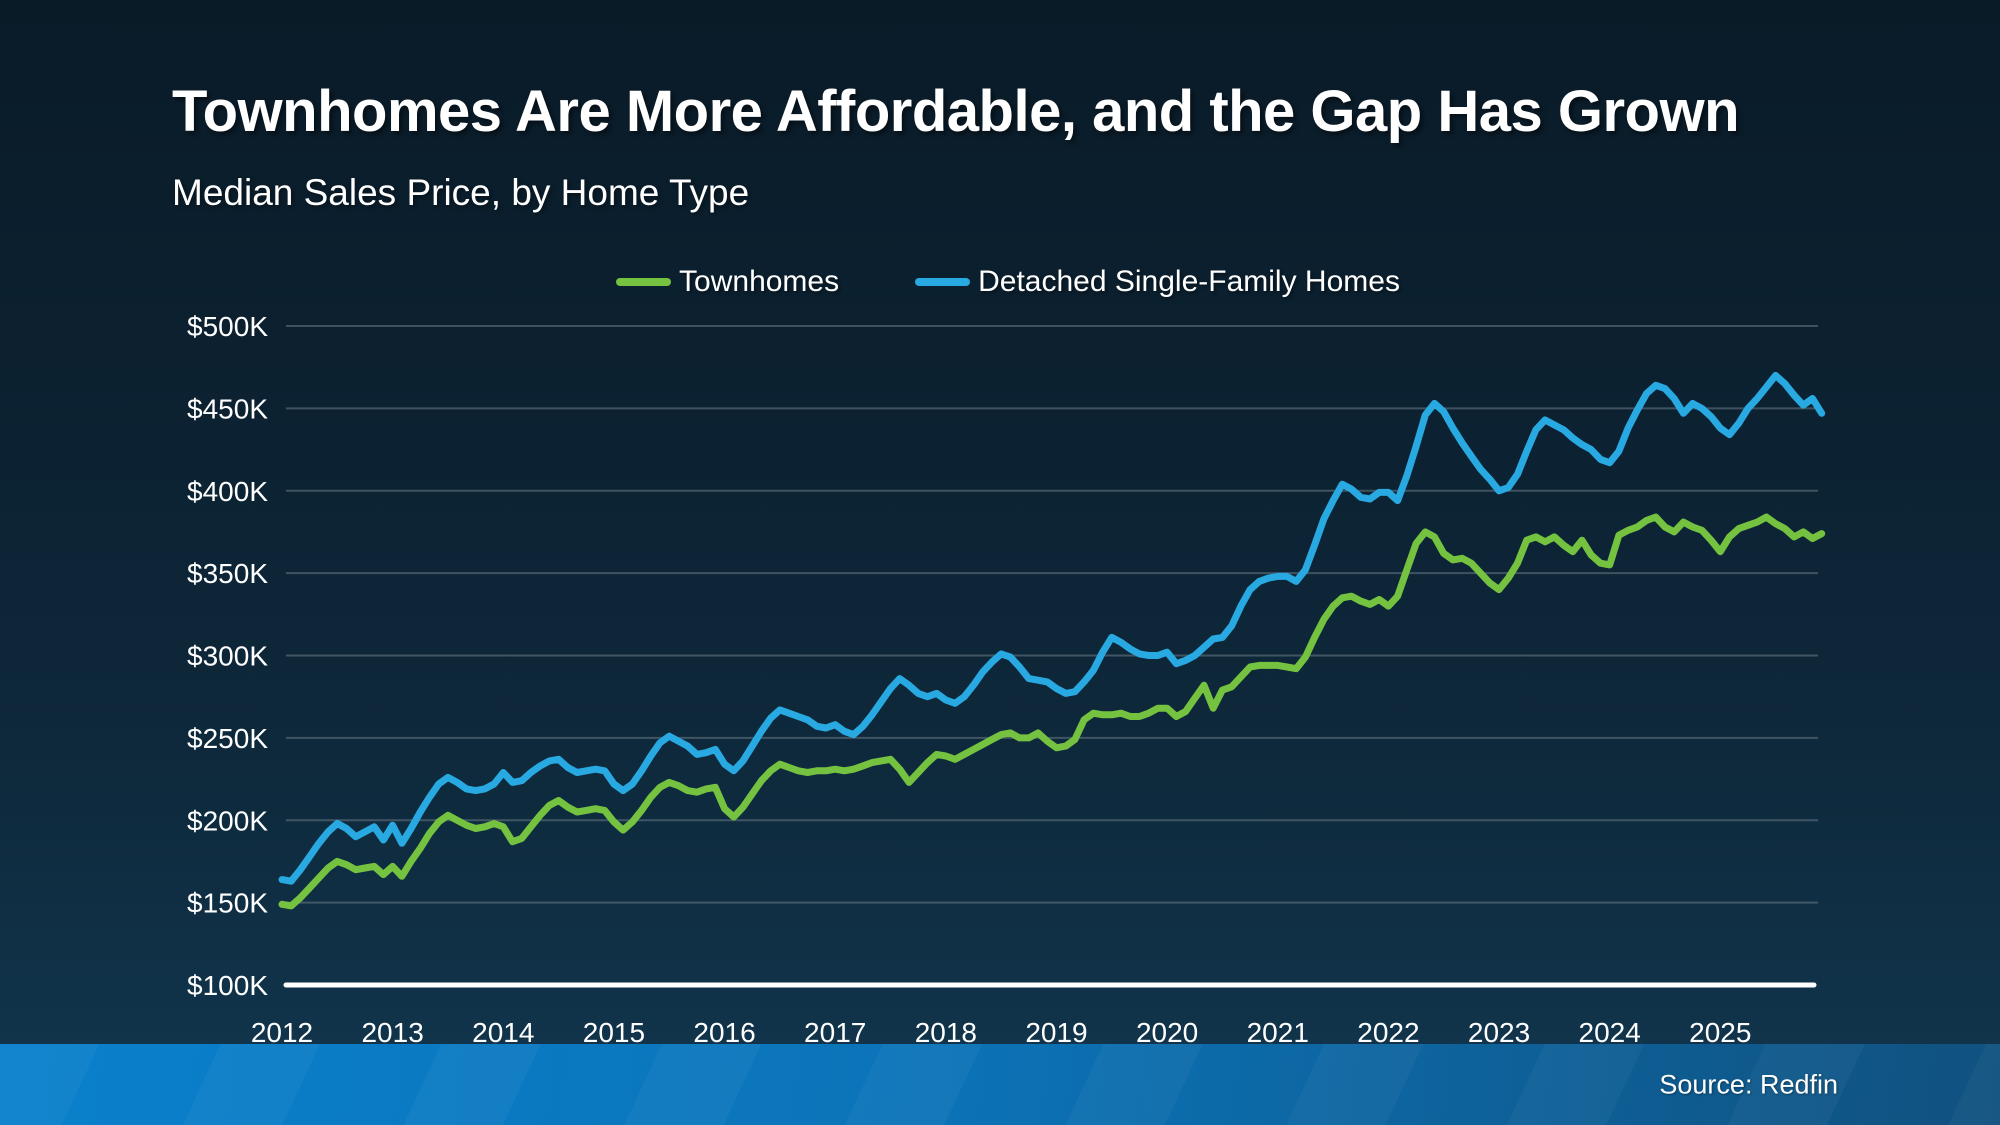 The image size is (2000, 1125). What do you see at coordinates (227, 738) in the screenshot?
I see `y-tick-label: $250K` at bounding box center [227, 738].